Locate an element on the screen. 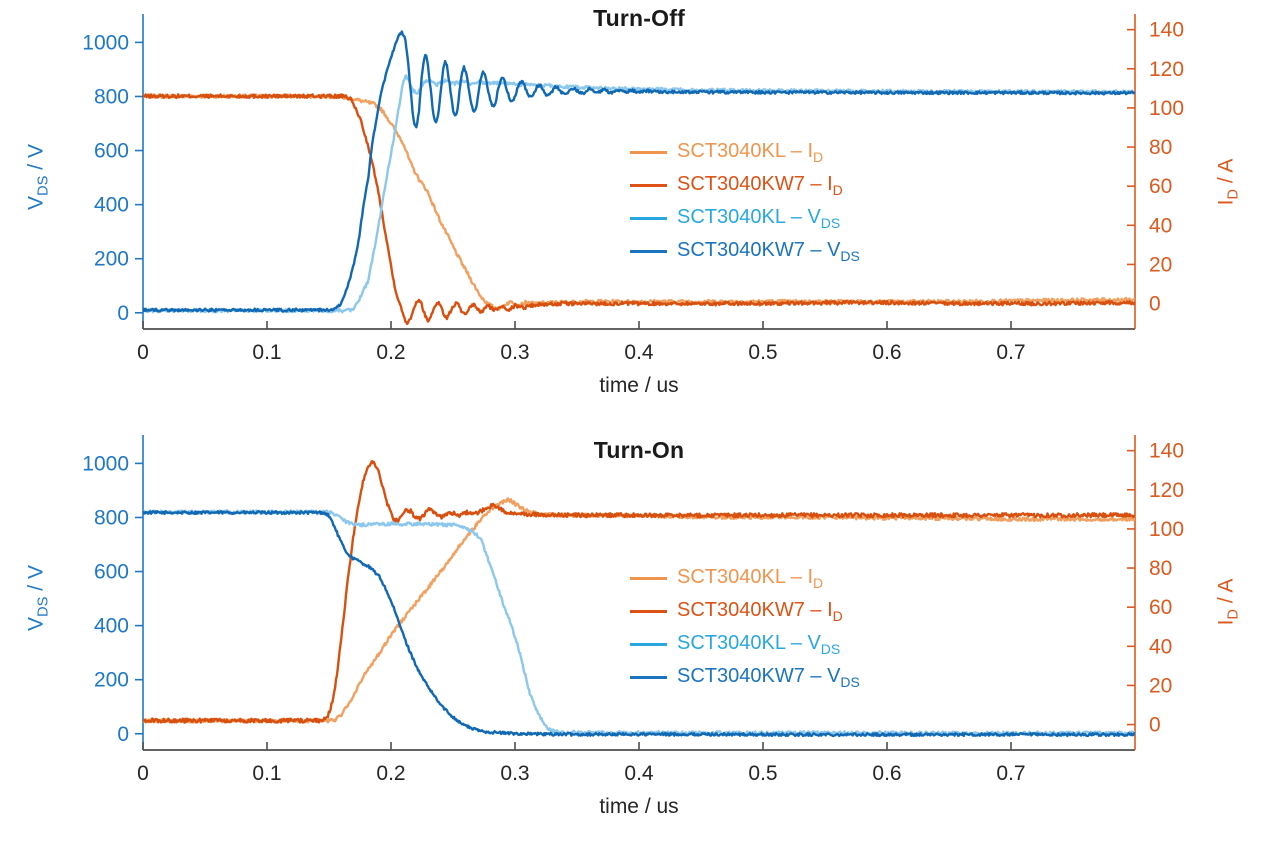 This screenshot has height=860, width=1262. chart-title-turn-on: Turn-On is located at coordinates (639, 450).